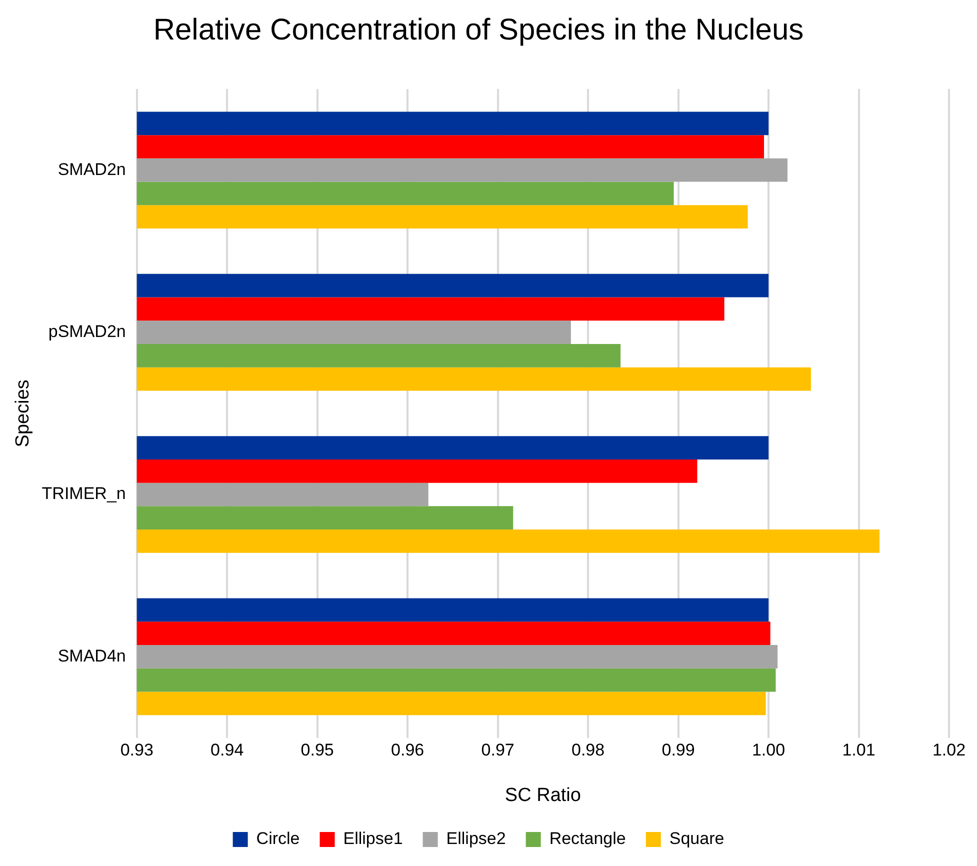 This screenshot has width=977, height=866. What do you see at coordinates (227, 750) in the screenshot?
I see `x-tick-label: 0.94` at bounding box center [227, 750].